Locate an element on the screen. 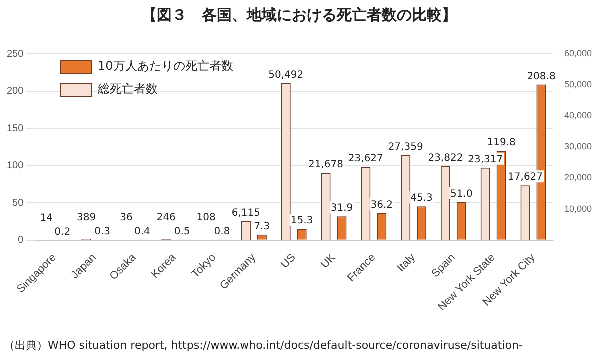 The width and height of the screenshot is (599, 359). data-label: 45.3 is located at coordinates (421, 198).